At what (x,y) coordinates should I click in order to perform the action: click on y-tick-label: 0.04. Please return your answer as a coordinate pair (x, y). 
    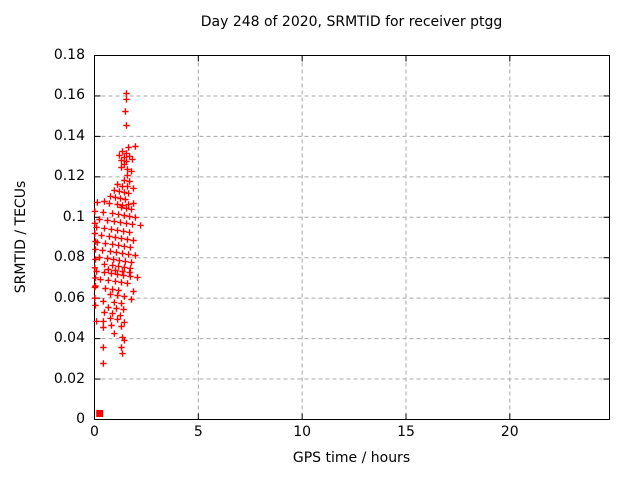
    Looking at the image, I should click on (69, 338).